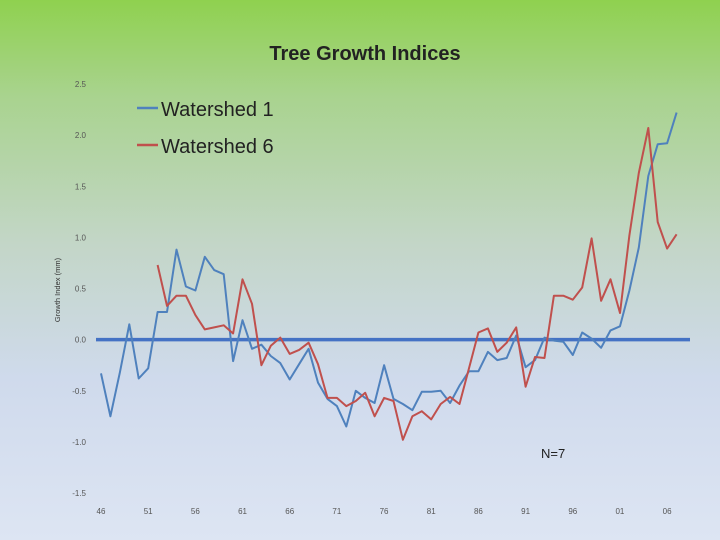 This screenshot has height=540, width=720. I want to click on x-tick-label: 86, so click(478, 511).